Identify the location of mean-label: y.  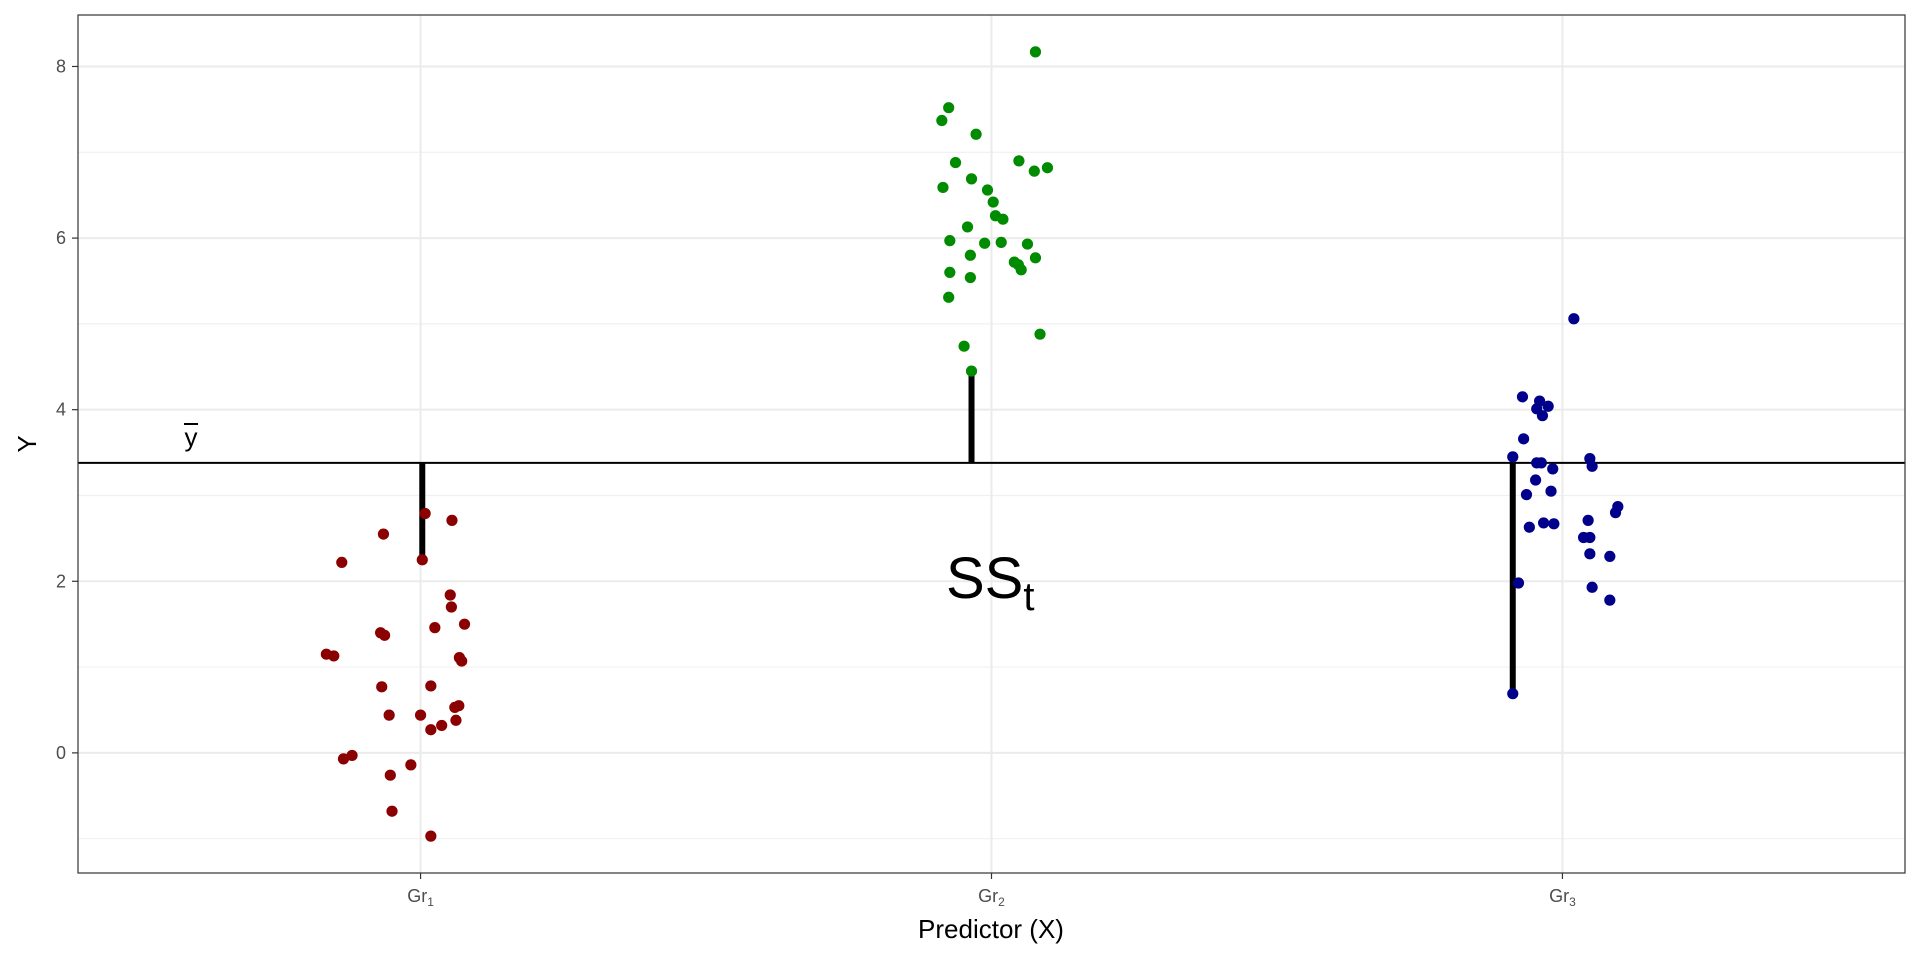
(191, 437).